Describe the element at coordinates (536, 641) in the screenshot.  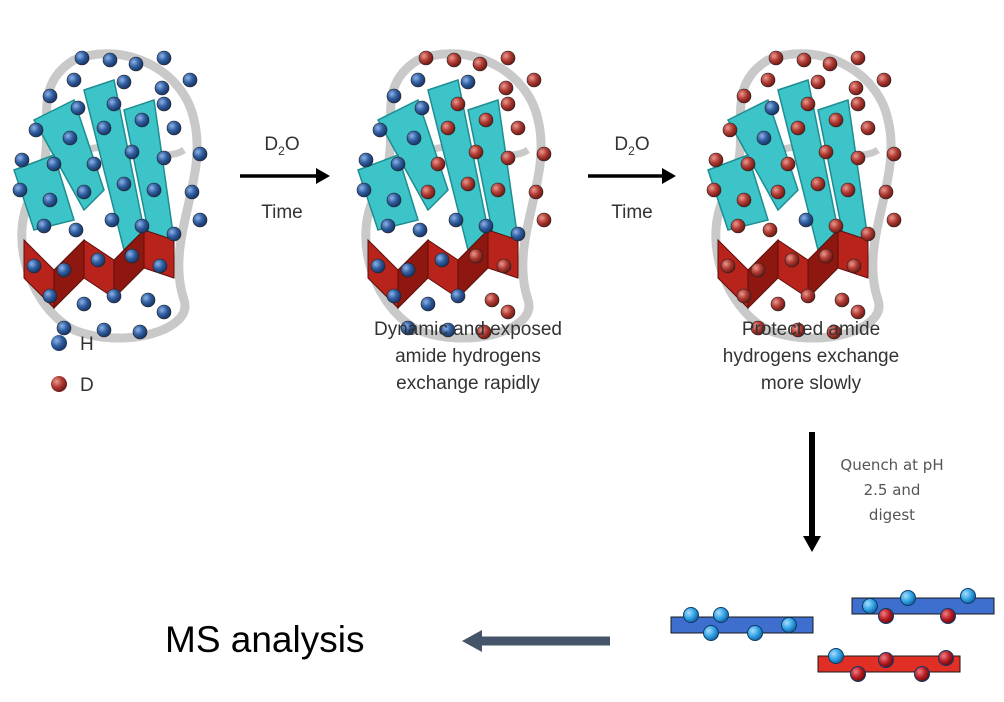
I see `arrow-left-icon` at that location.